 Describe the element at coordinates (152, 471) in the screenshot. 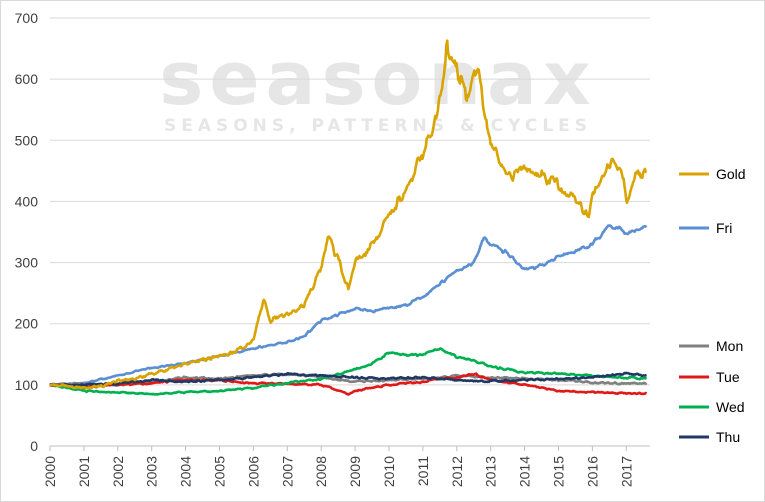

I see `x-tick-label: 2003` at that location.